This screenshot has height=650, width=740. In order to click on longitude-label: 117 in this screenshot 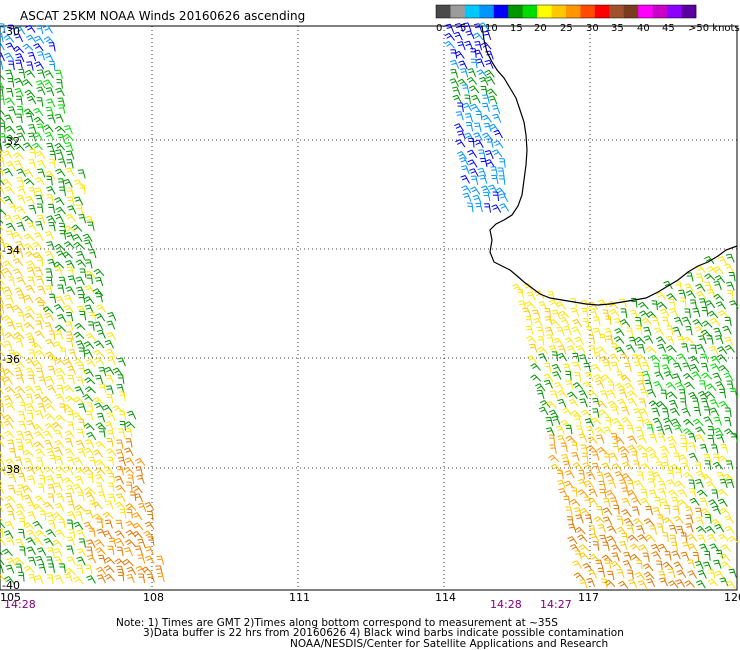, I will do `click(588, 597)`.